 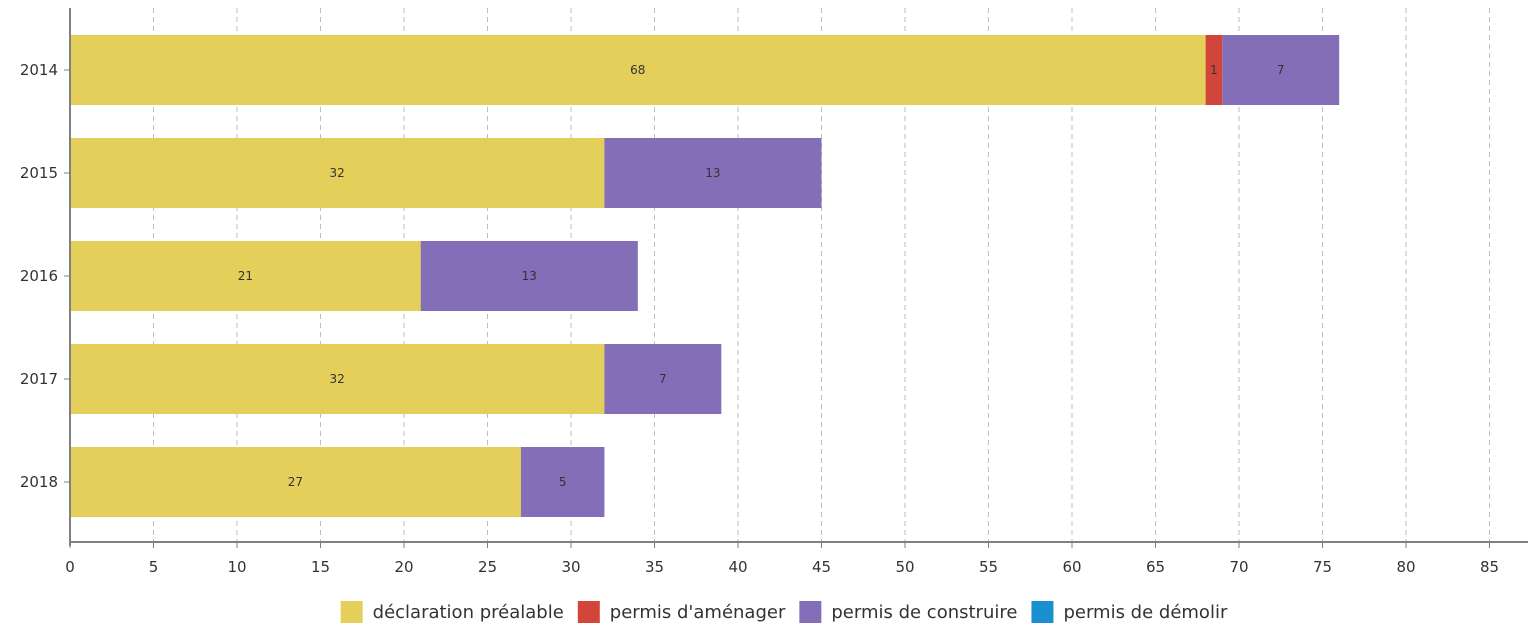 What do you see at coordinates (904, 567) in the screenshot?
I see `x-tick-label-50: 50` at bounding box center [904, 567].